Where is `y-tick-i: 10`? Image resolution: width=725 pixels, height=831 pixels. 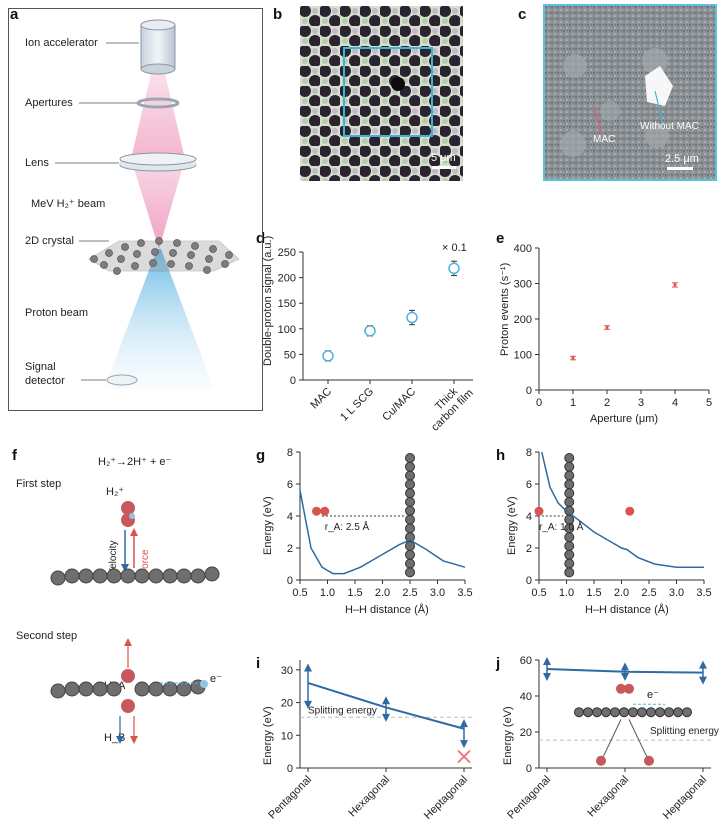 y-tick-i: 10 is located at coordinates (287, 736).